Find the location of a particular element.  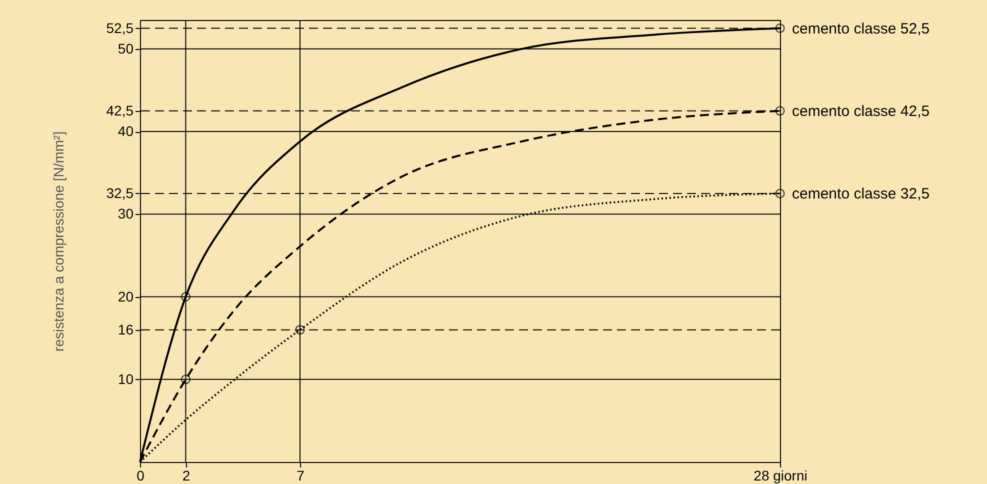

y-tick-label: 30 is located at coordinates (126, 214).